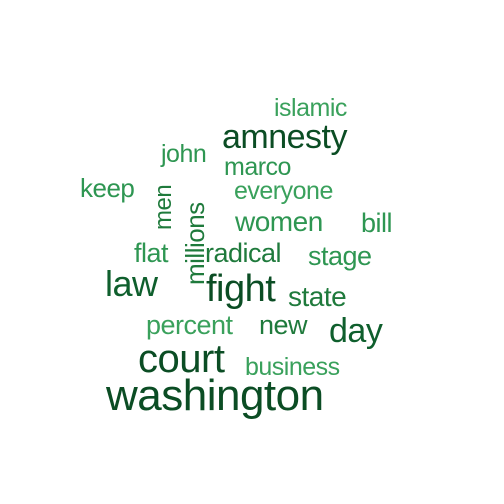  I want to click on word-women: women, so click(279, 221).